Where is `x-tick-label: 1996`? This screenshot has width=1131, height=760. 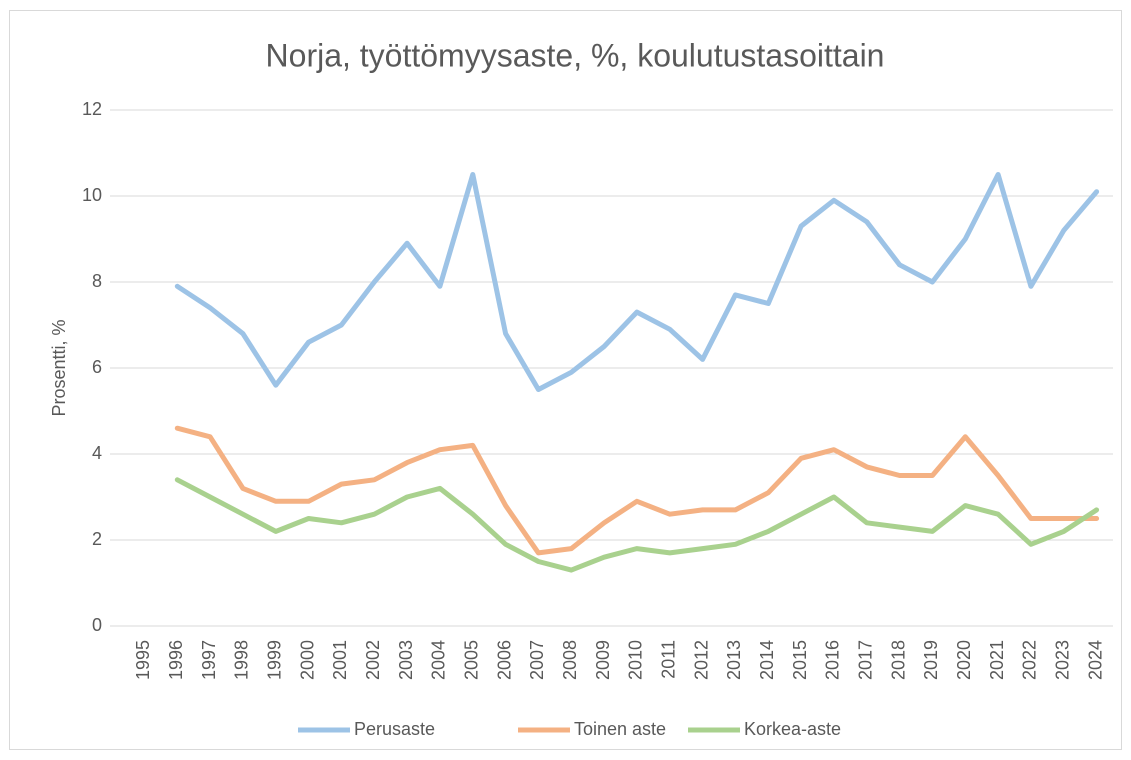
x-tick-label: 1996 is located at coordinates (176, 660).